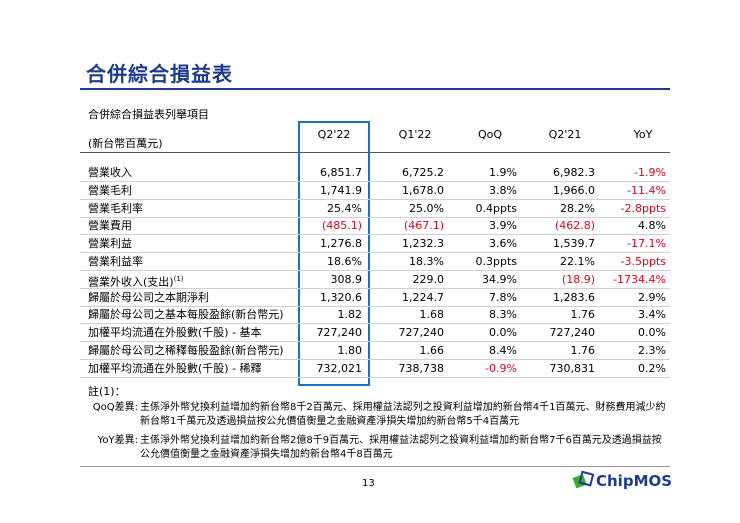  What do you see at coordinates (375, 209) in the screenshot?
I see `table-row: 營業毛利率 25.4% 25.0% 0.4ppts 28.2% -2.8ppts` at bounding box center [375, 209].